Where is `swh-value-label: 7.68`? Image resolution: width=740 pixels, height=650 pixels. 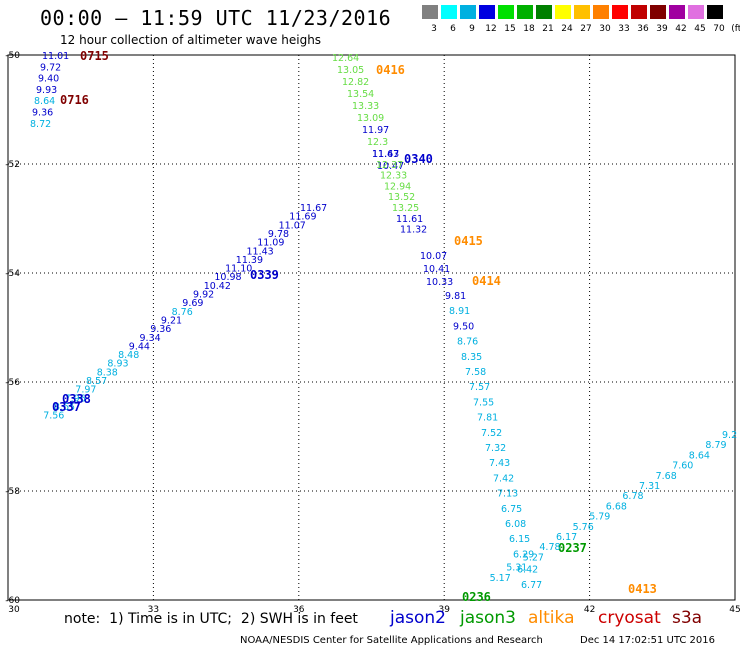 swh-value-label: 7.68 is located at coordinates (666, 476).